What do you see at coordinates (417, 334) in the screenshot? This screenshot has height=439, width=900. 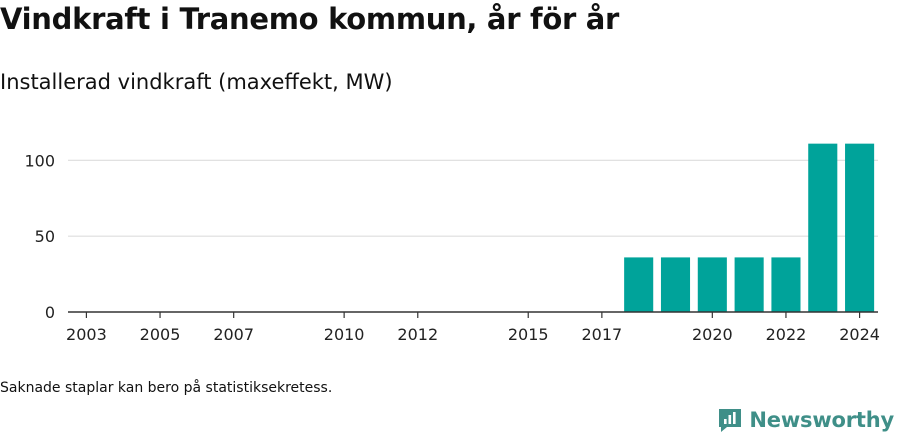 I see `x-tick-label: 2012` at bounding box center [417, 334].